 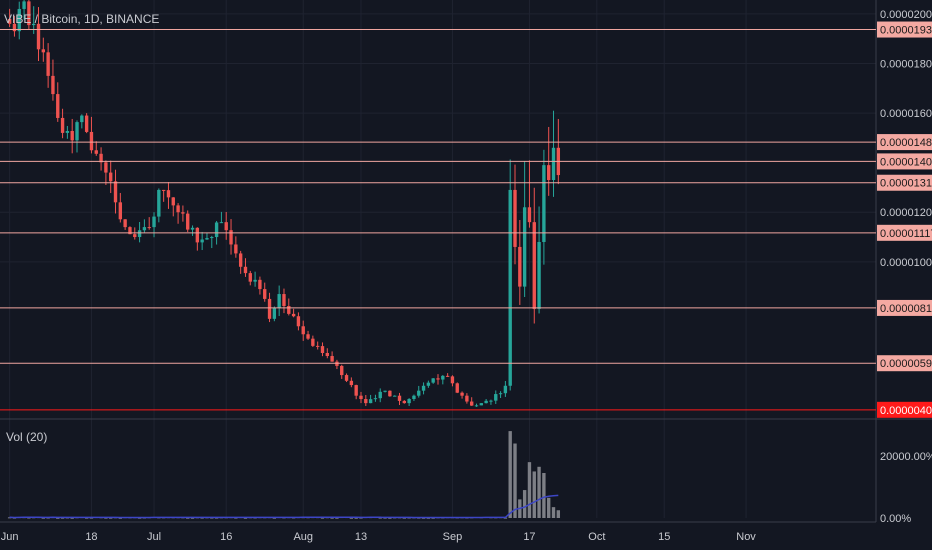 What do you see at coordinates (906, 143) in the screenshot?
I see `level-price-label: 0.00001483` at bounding box center [906, 143].